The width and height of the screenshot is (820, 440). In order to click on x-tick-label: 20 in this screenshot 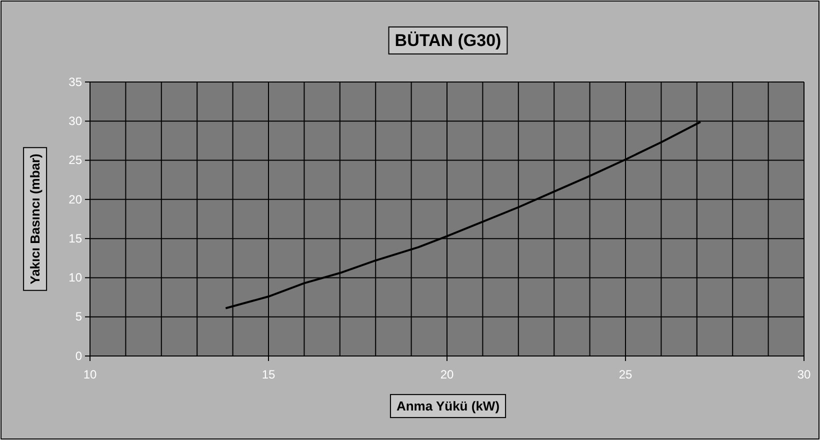, I will do `click(447, 374)`.